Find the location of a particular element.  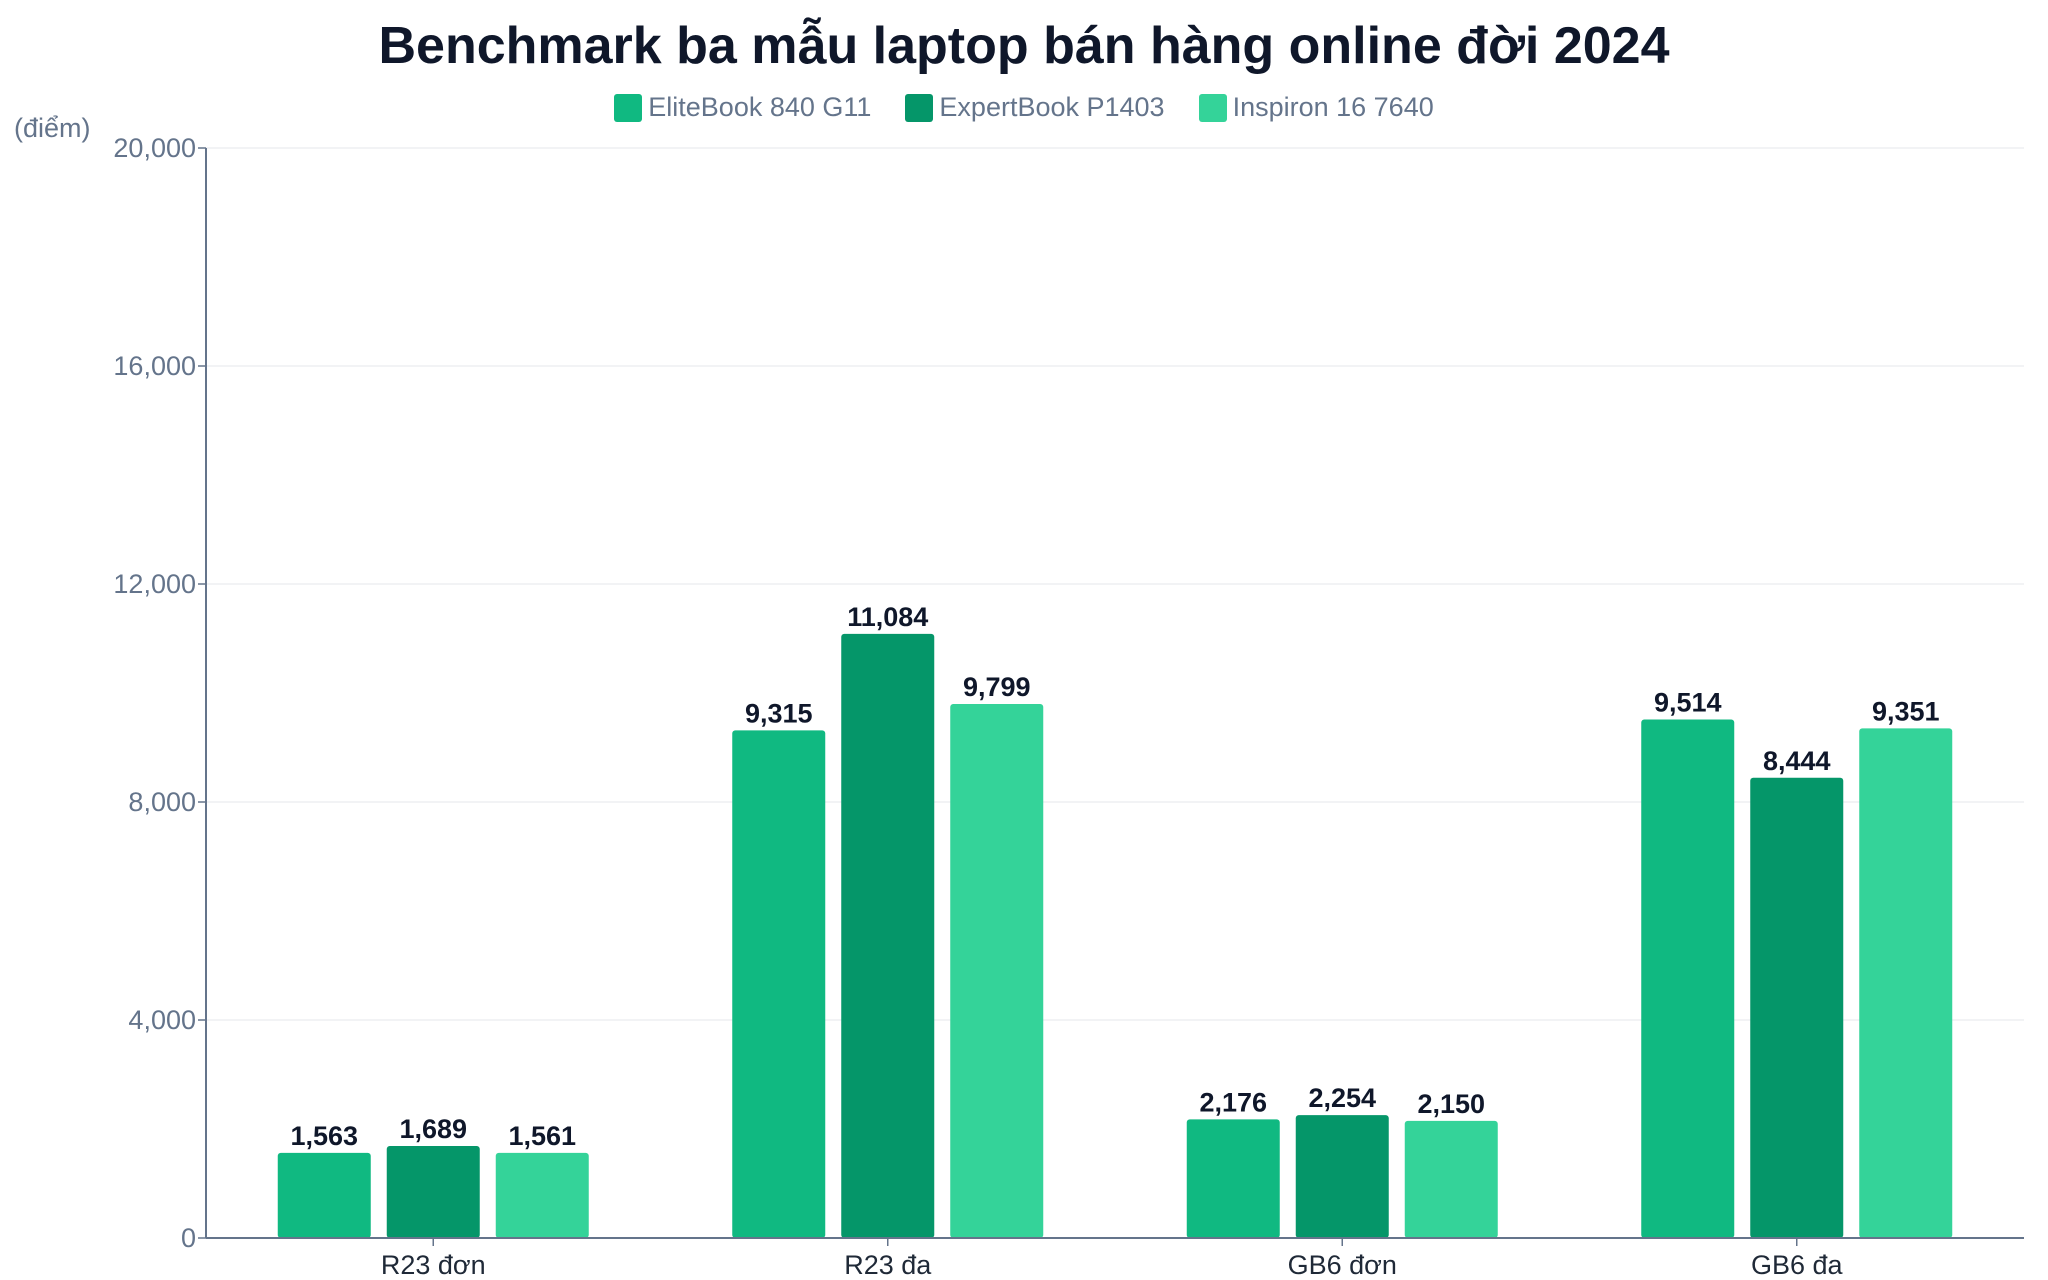

legend-item-elitebook: EliteBook 840 G11 is located at coordinates (742, 107).